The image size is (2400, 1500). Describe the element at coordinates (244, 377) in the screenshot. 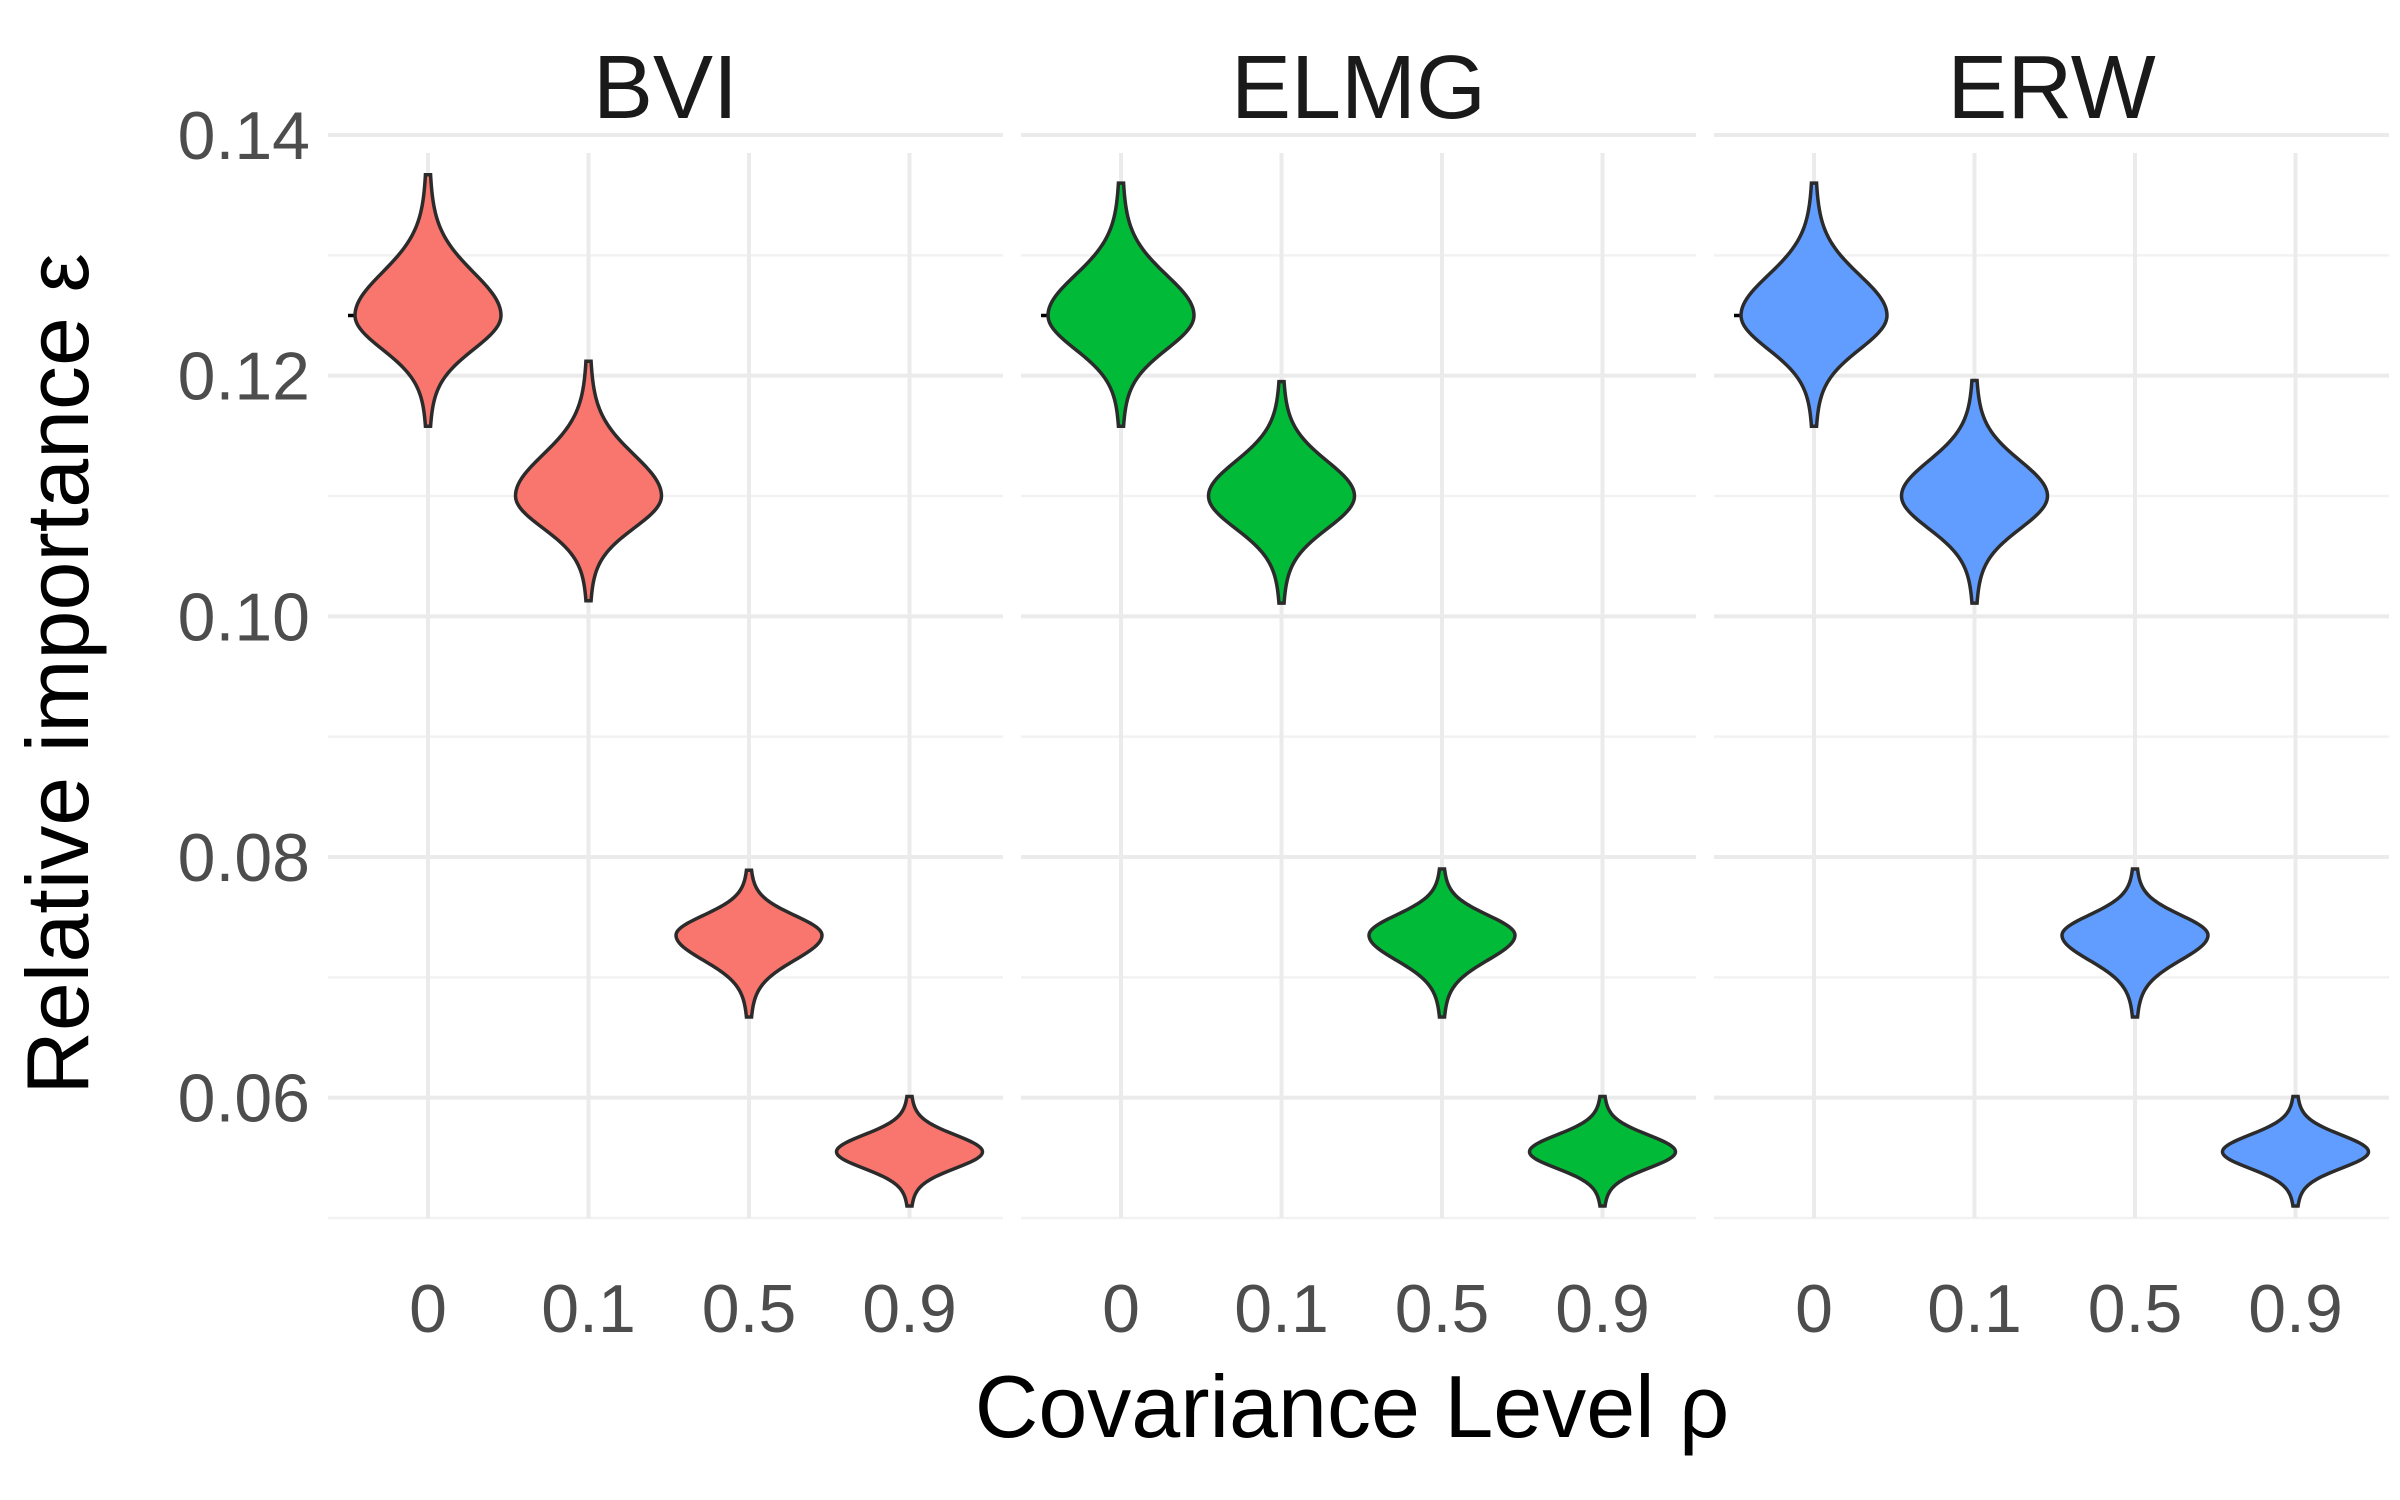

I see `y-tick-label: 0.12` at that location.